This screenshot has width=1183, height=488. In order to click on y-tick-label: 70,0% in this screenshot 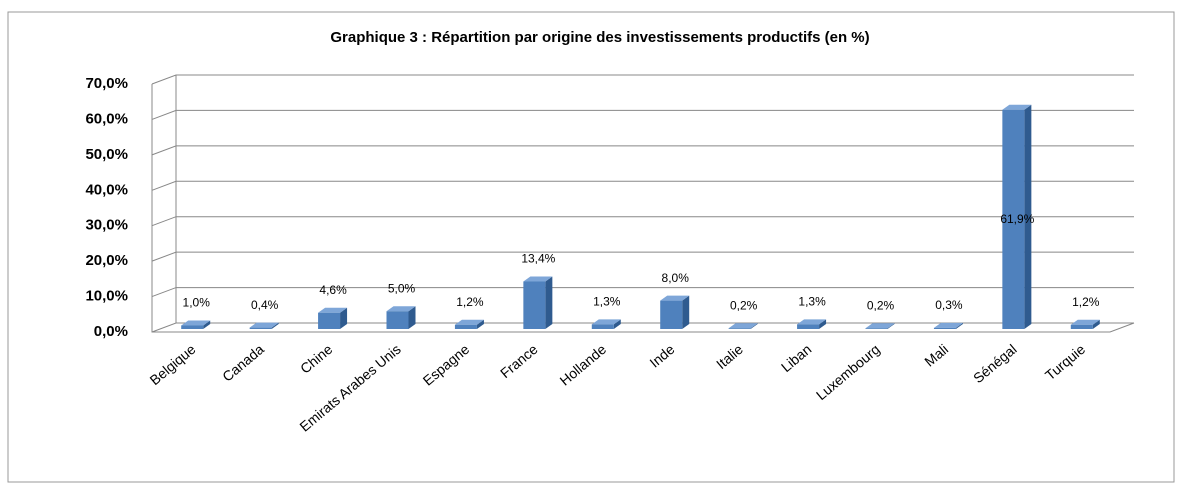, I will do `click(106, 83)`.